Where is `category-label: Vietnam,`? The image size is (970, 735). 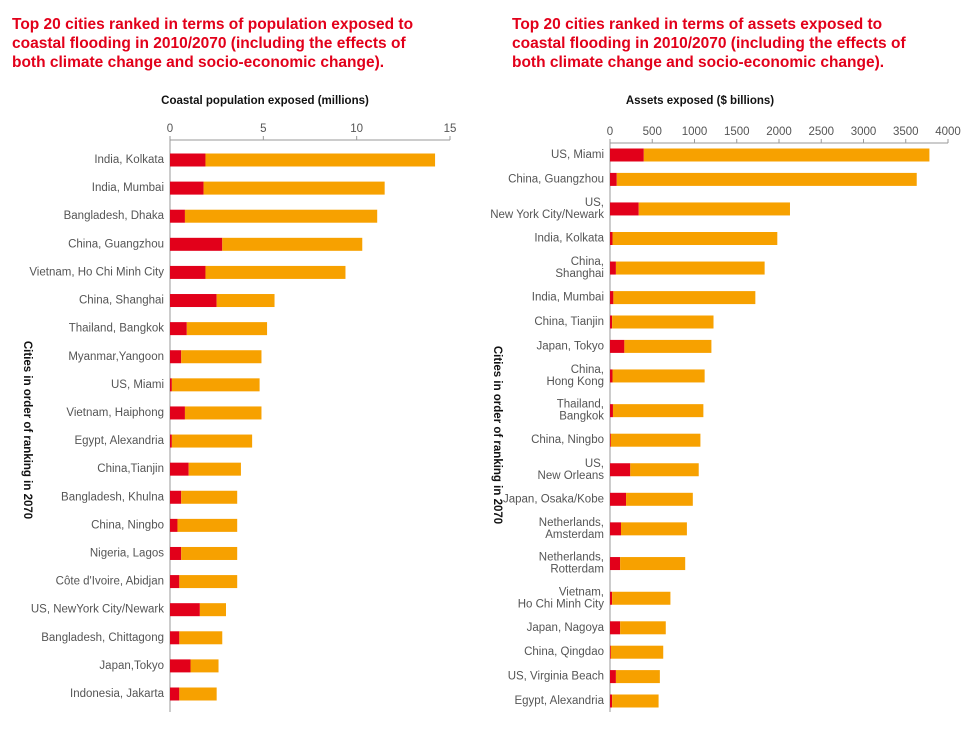 category-label: Vietnam, is located at coordinates (581, 592).